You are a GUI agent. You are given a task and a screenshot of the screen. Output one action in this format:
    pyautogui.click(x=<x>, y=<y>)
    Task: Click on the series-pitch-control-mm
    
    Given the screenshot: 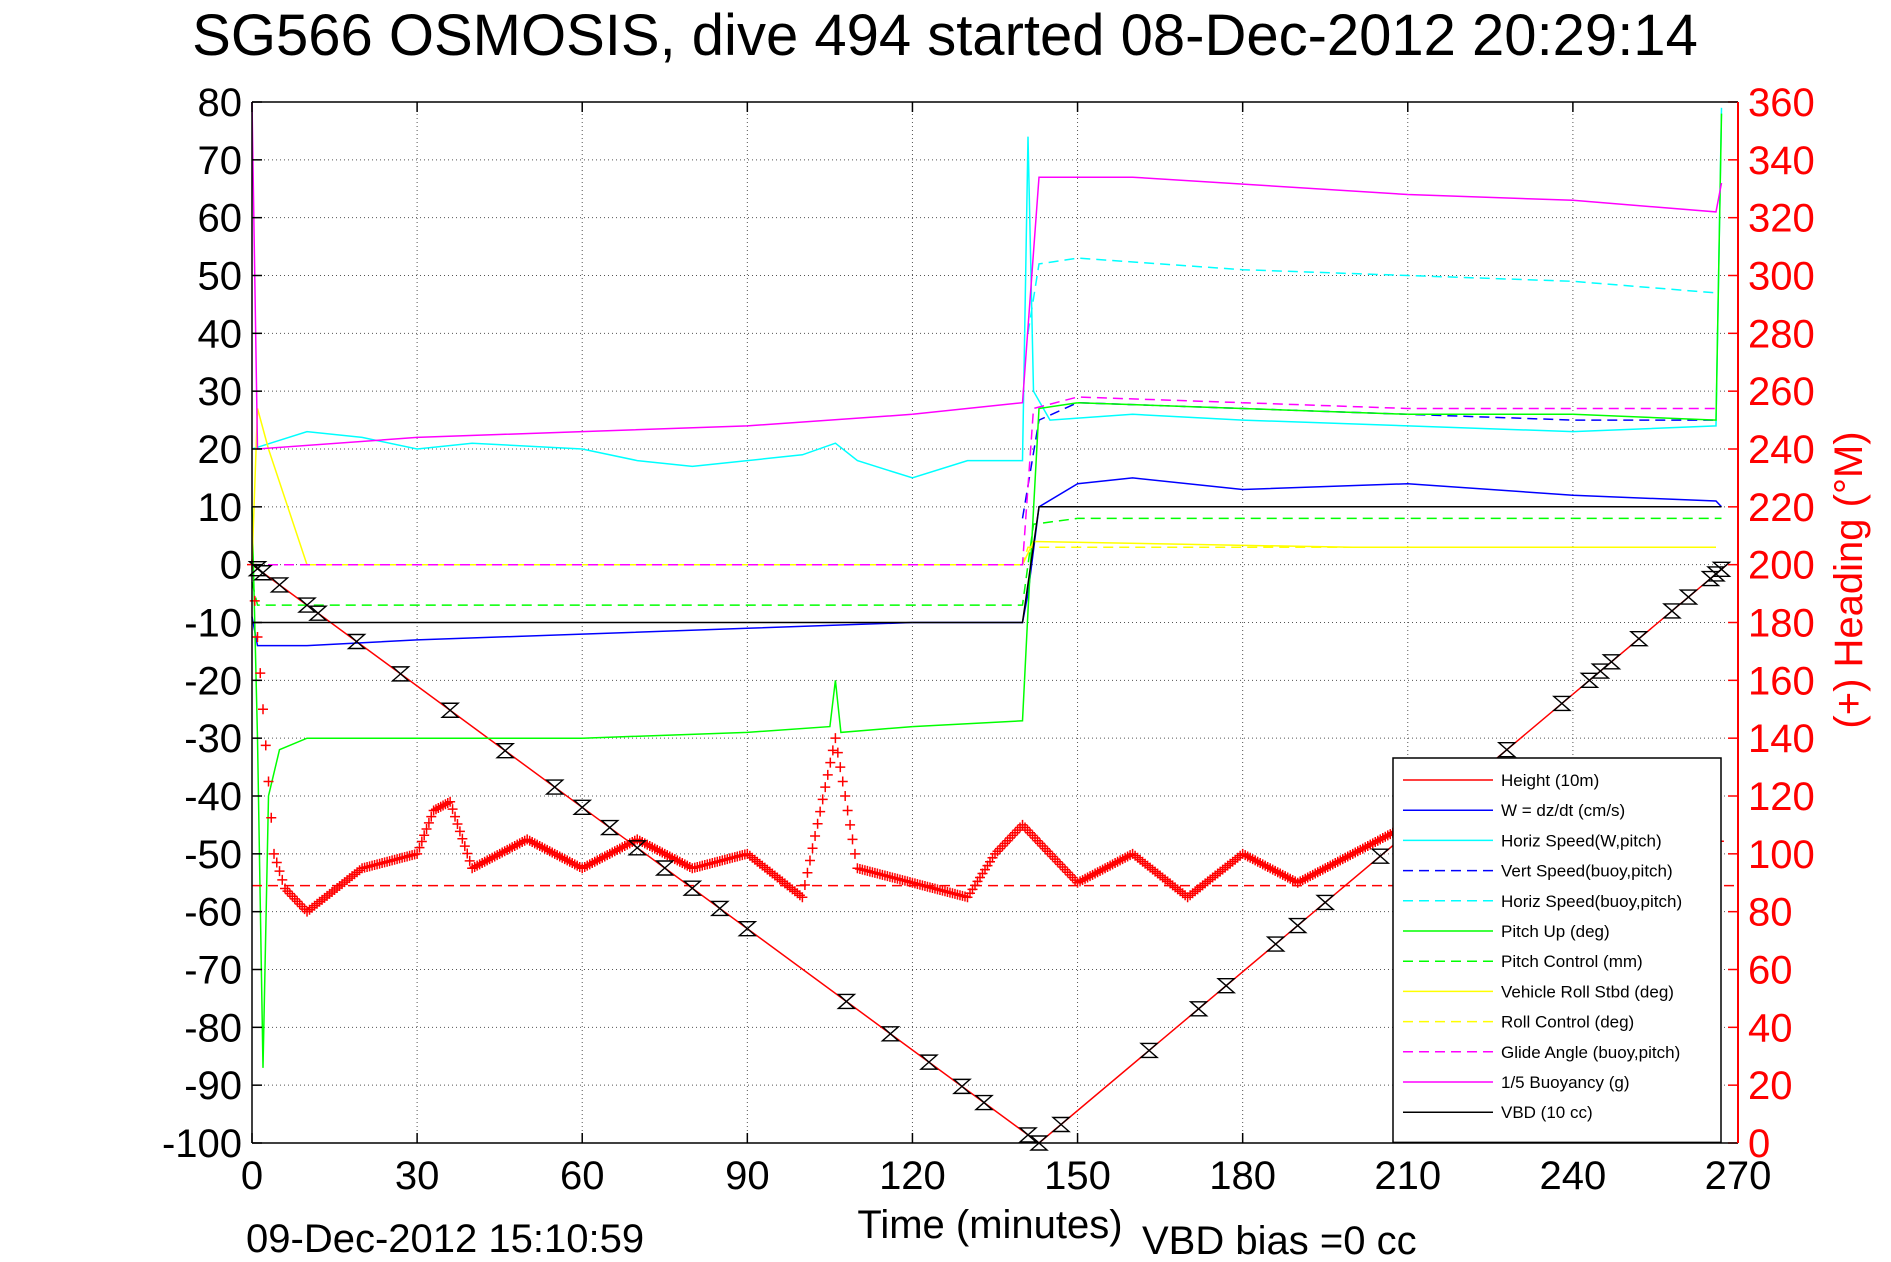 What is the action you would take?
    pyautogui.click(x=986, y=561)
    